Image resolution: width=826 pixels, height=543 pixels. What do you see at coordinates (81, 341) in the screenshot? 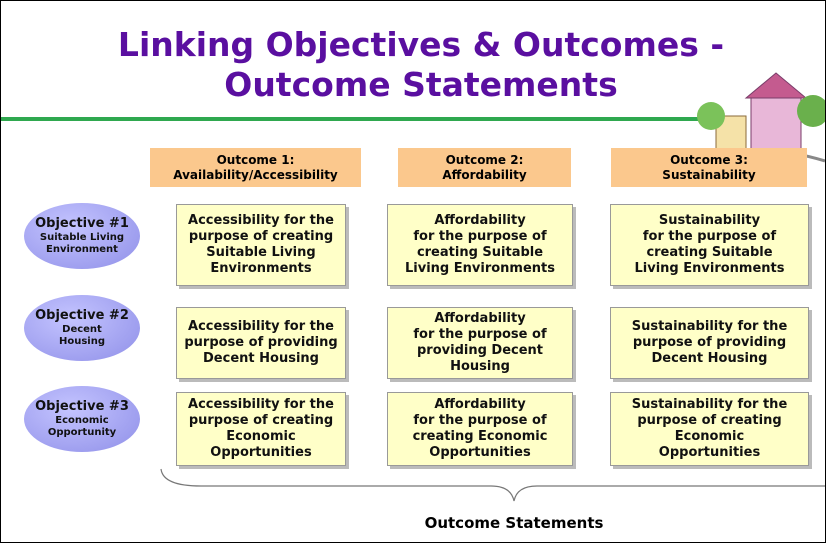
I see `objective-sub: Housing` at bounding box center [81, 341].